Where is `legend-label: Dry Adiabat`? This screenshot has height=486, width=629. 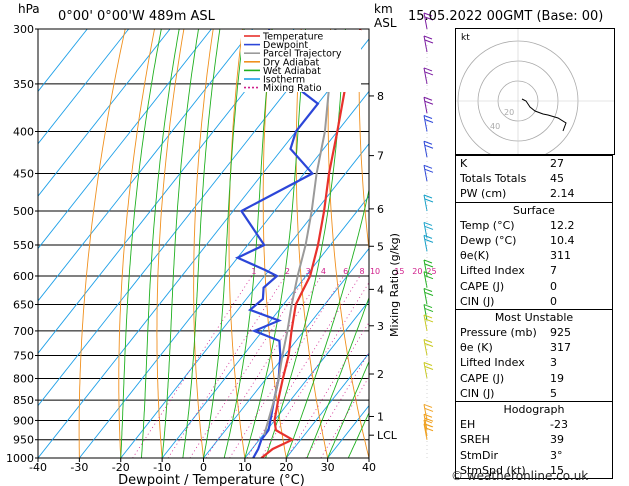 legend-label: Dry Adiabat is located at coordinates (291, 62).